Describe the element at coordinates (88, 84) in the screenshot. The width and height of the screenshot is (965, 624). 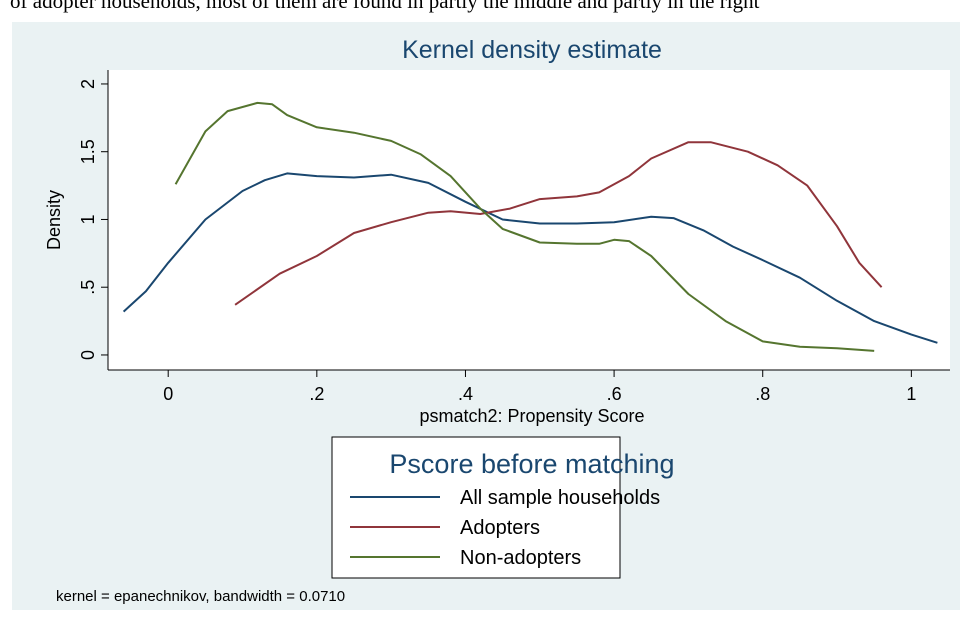
I see `y-tick-label: 2` at that location.